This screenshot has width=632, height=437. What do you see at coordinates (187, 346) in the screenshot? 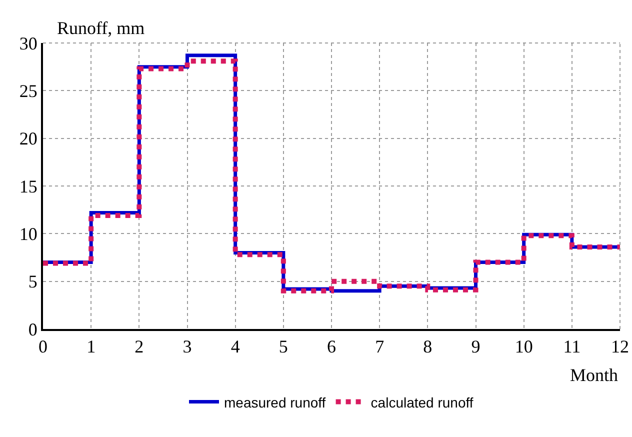
I see `x-tick-label: 3` at bounding box center [187, 346].